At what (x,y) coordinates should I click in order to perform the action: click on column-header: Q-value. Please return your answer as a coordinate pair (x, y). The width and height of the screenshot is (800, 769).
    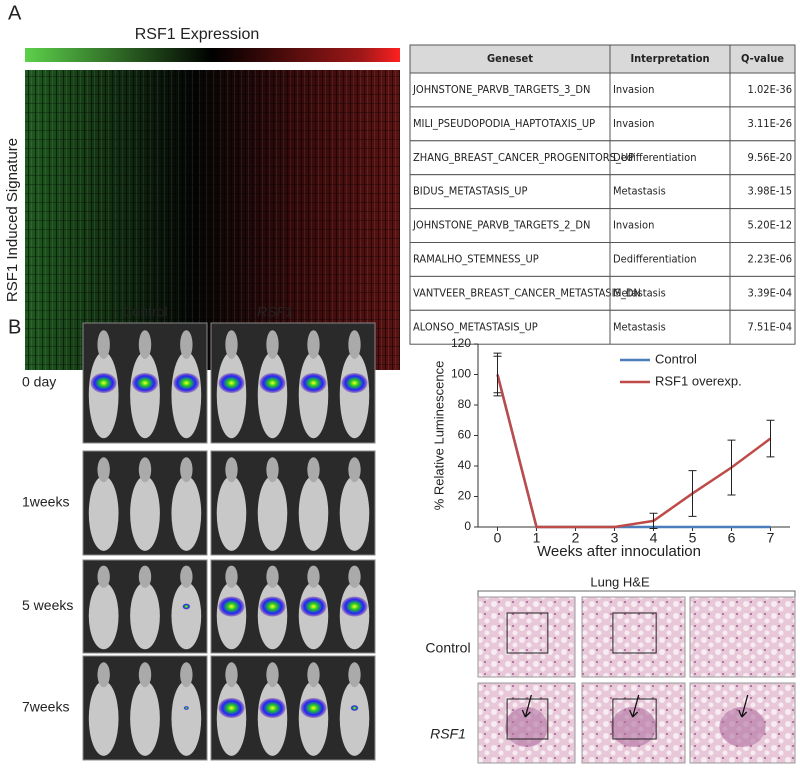
    Looking at the image, I should click on (762, 58).